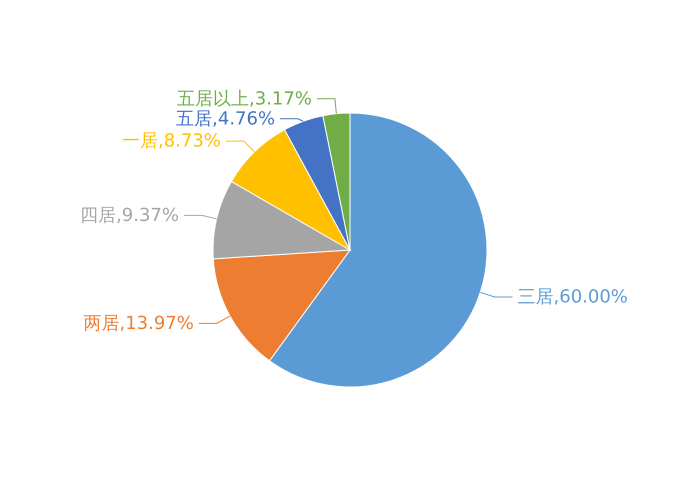 The height and width of the screenshot is (500, 700). I want to click on slice-label: 五居,4.76%, so click(226, 119).